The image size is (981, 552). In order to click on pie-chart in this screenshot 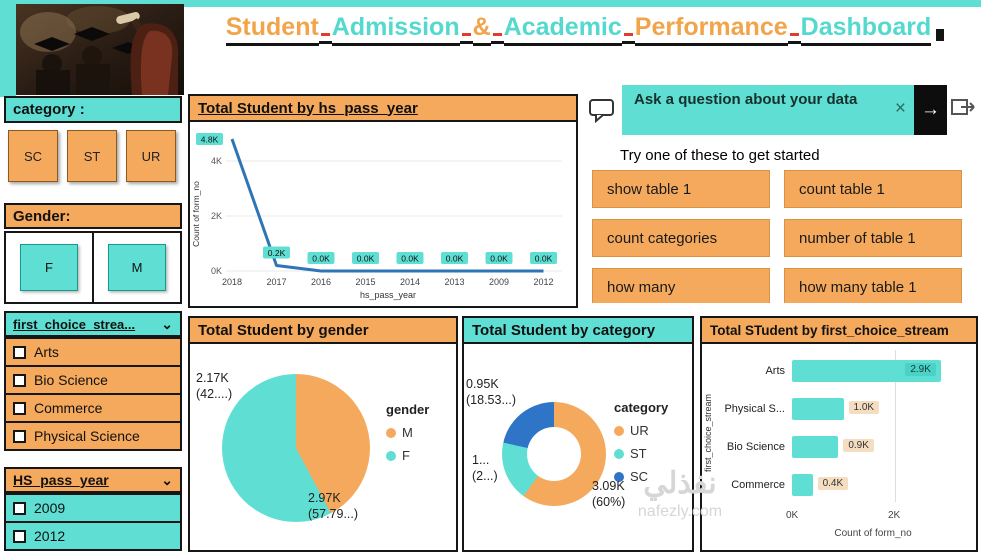, I will do `click(296, 448)`.